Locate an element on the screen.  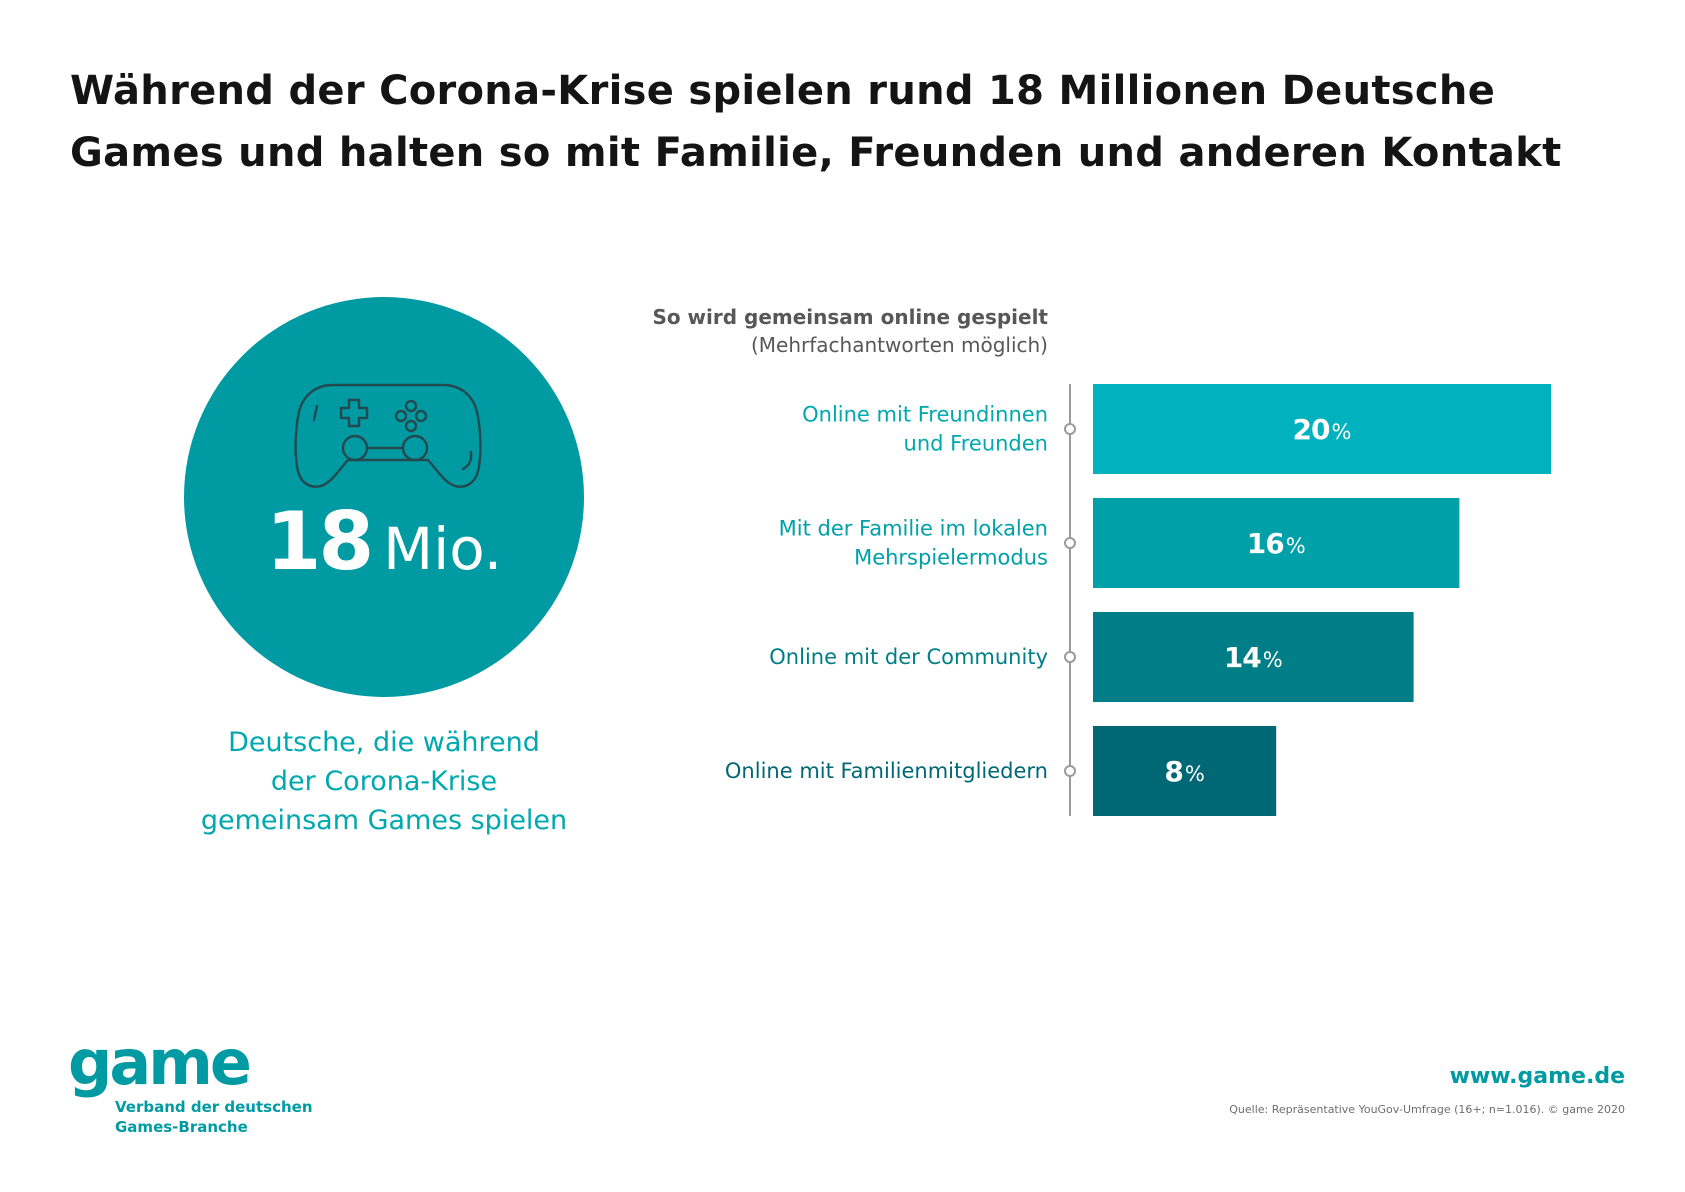
category-label-line: Mehrspielermodus is located at coordinates (951, 558).